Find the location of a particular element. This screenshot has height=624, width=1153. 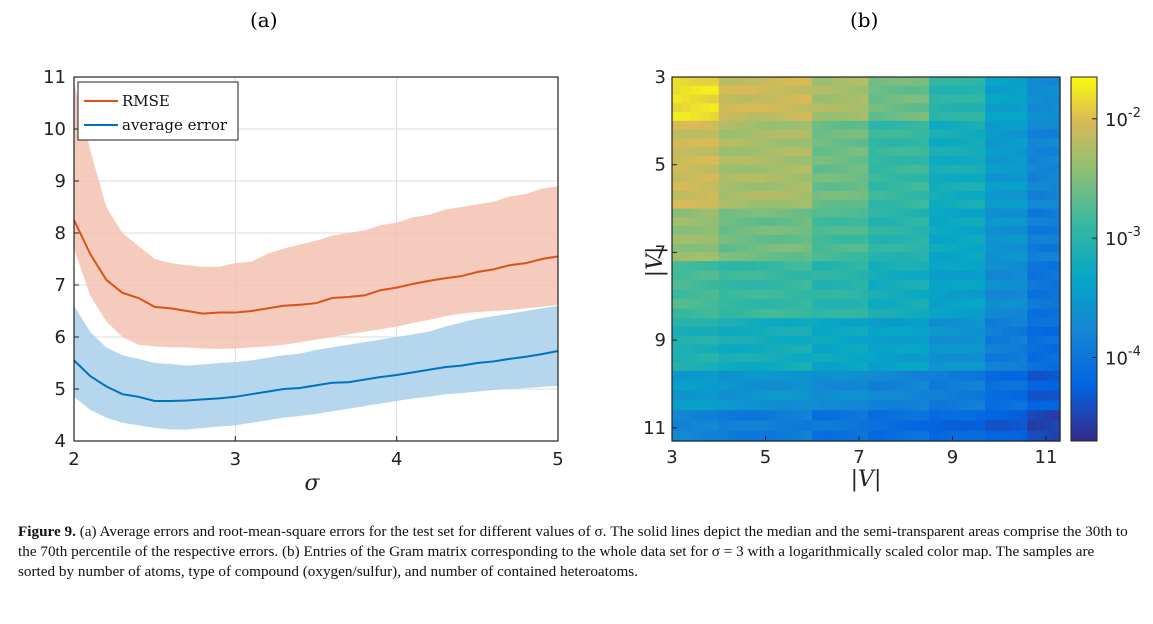

y-tick-label: 6 is located at coordinates (60, 337).